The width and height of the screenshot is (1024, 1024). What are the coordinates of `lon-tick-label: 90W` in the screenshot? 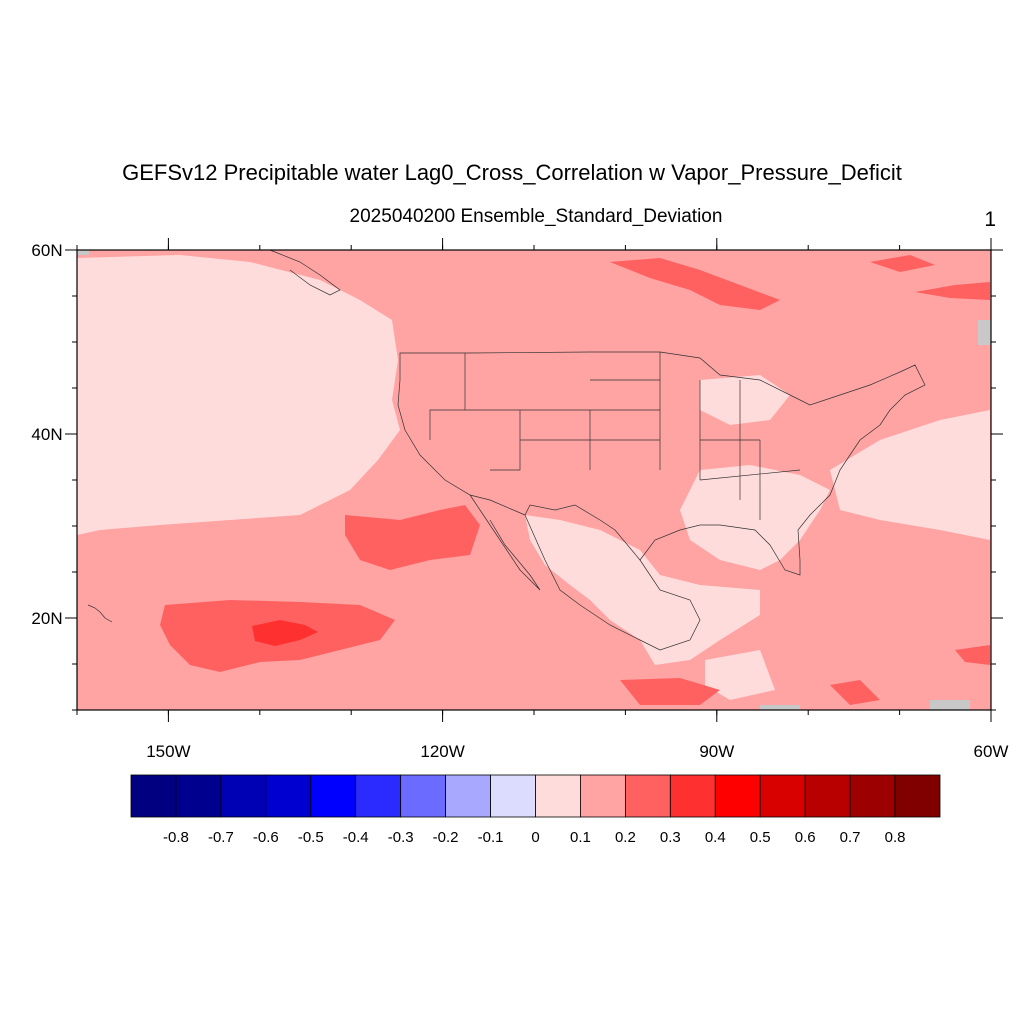 It's located at (716, 751).